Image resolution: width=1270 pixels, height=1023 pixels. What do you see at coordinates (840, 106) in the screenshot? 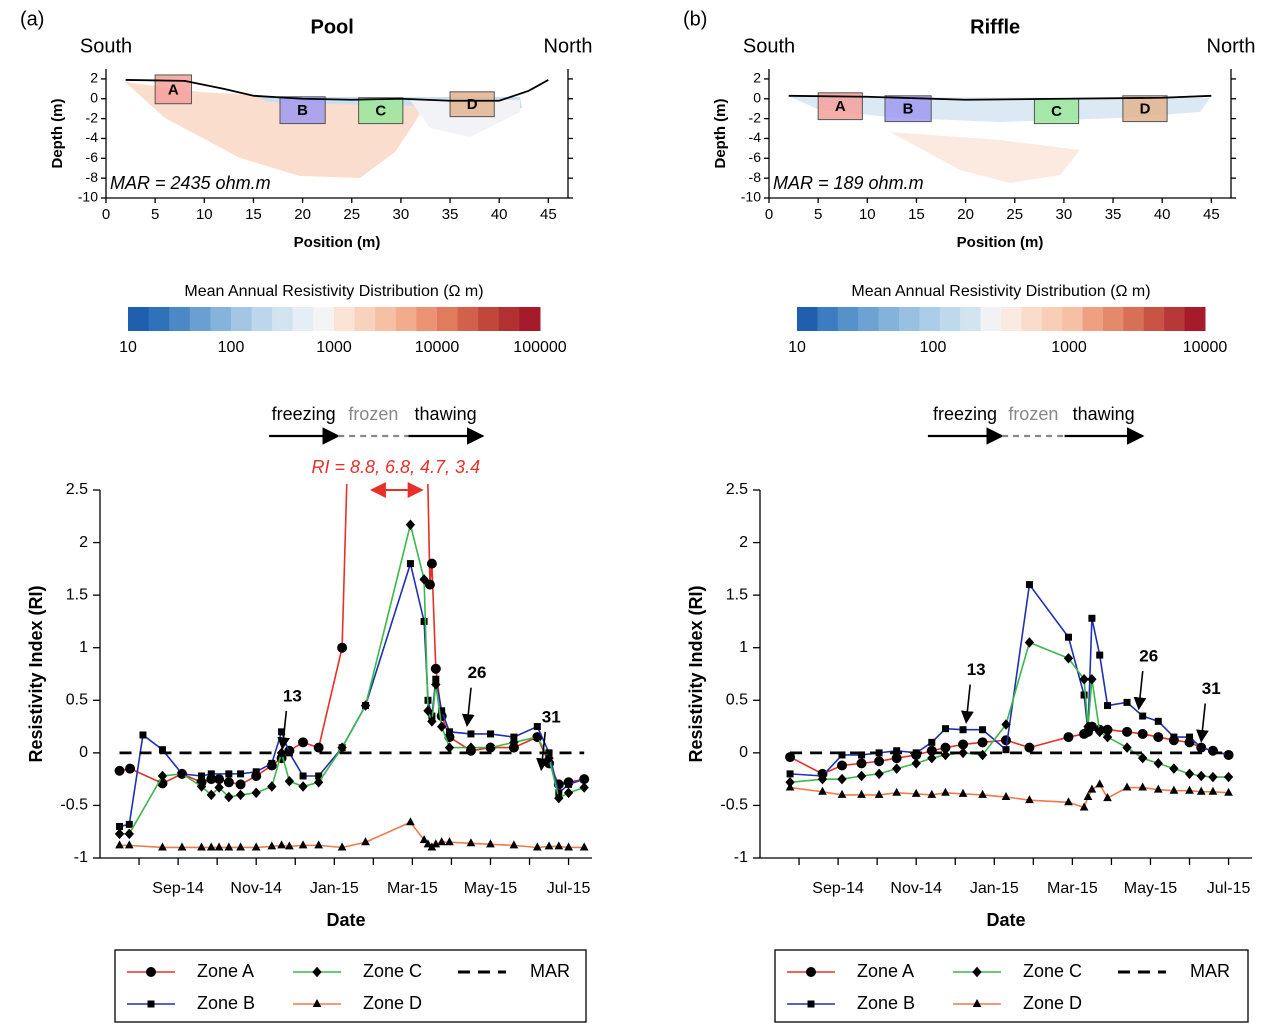
I see `zone-label: A` at bounding box center [840, 106].